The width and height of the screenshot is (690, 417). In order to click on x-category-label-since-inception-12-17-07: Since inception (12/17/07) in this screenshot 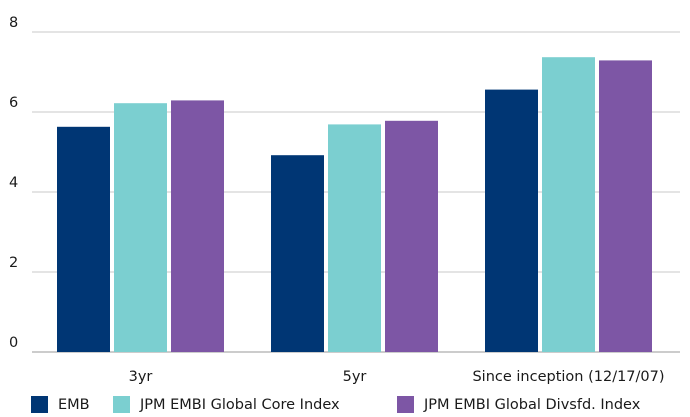, I will do `click(568, 377)`.